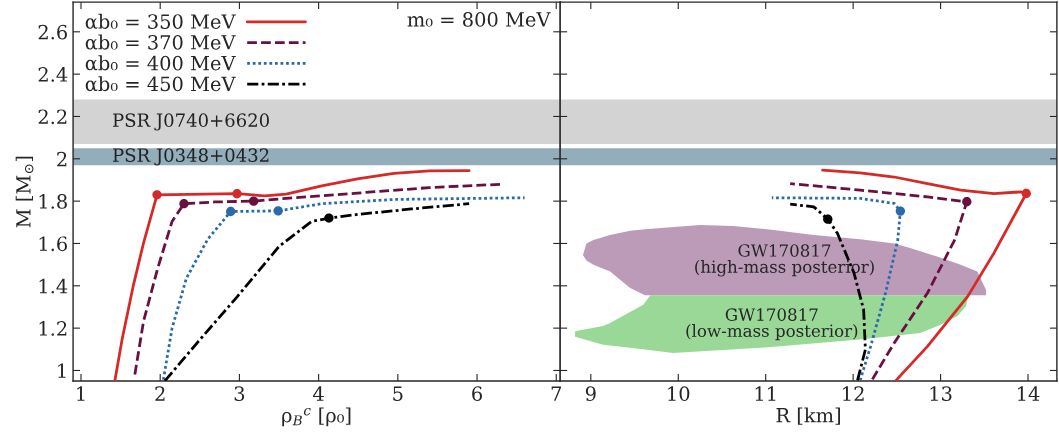 The image size is (1059, 434). Describe the element at coordinates (556, 393) in the screenshot. I see `x-tick-label: 7` at that location.